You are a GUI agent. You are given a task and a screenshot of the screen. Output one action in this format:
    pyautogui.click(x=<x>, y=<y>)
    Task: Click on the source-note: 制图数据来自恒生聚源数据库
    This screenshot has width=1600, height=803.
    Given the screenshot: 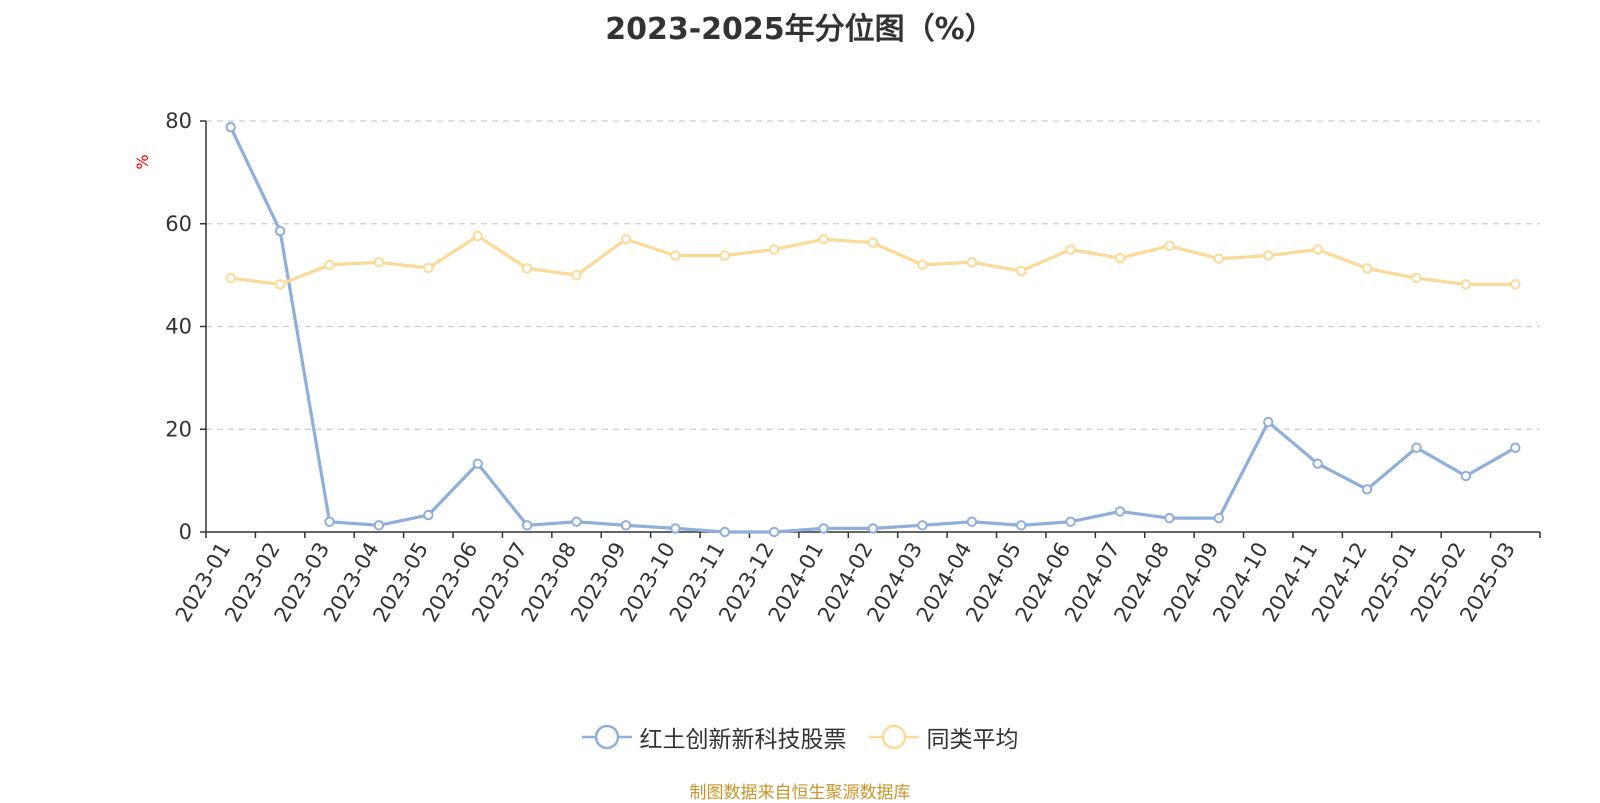 What is the action you would take?
    pyautogui.click(x=800, y=793)
    